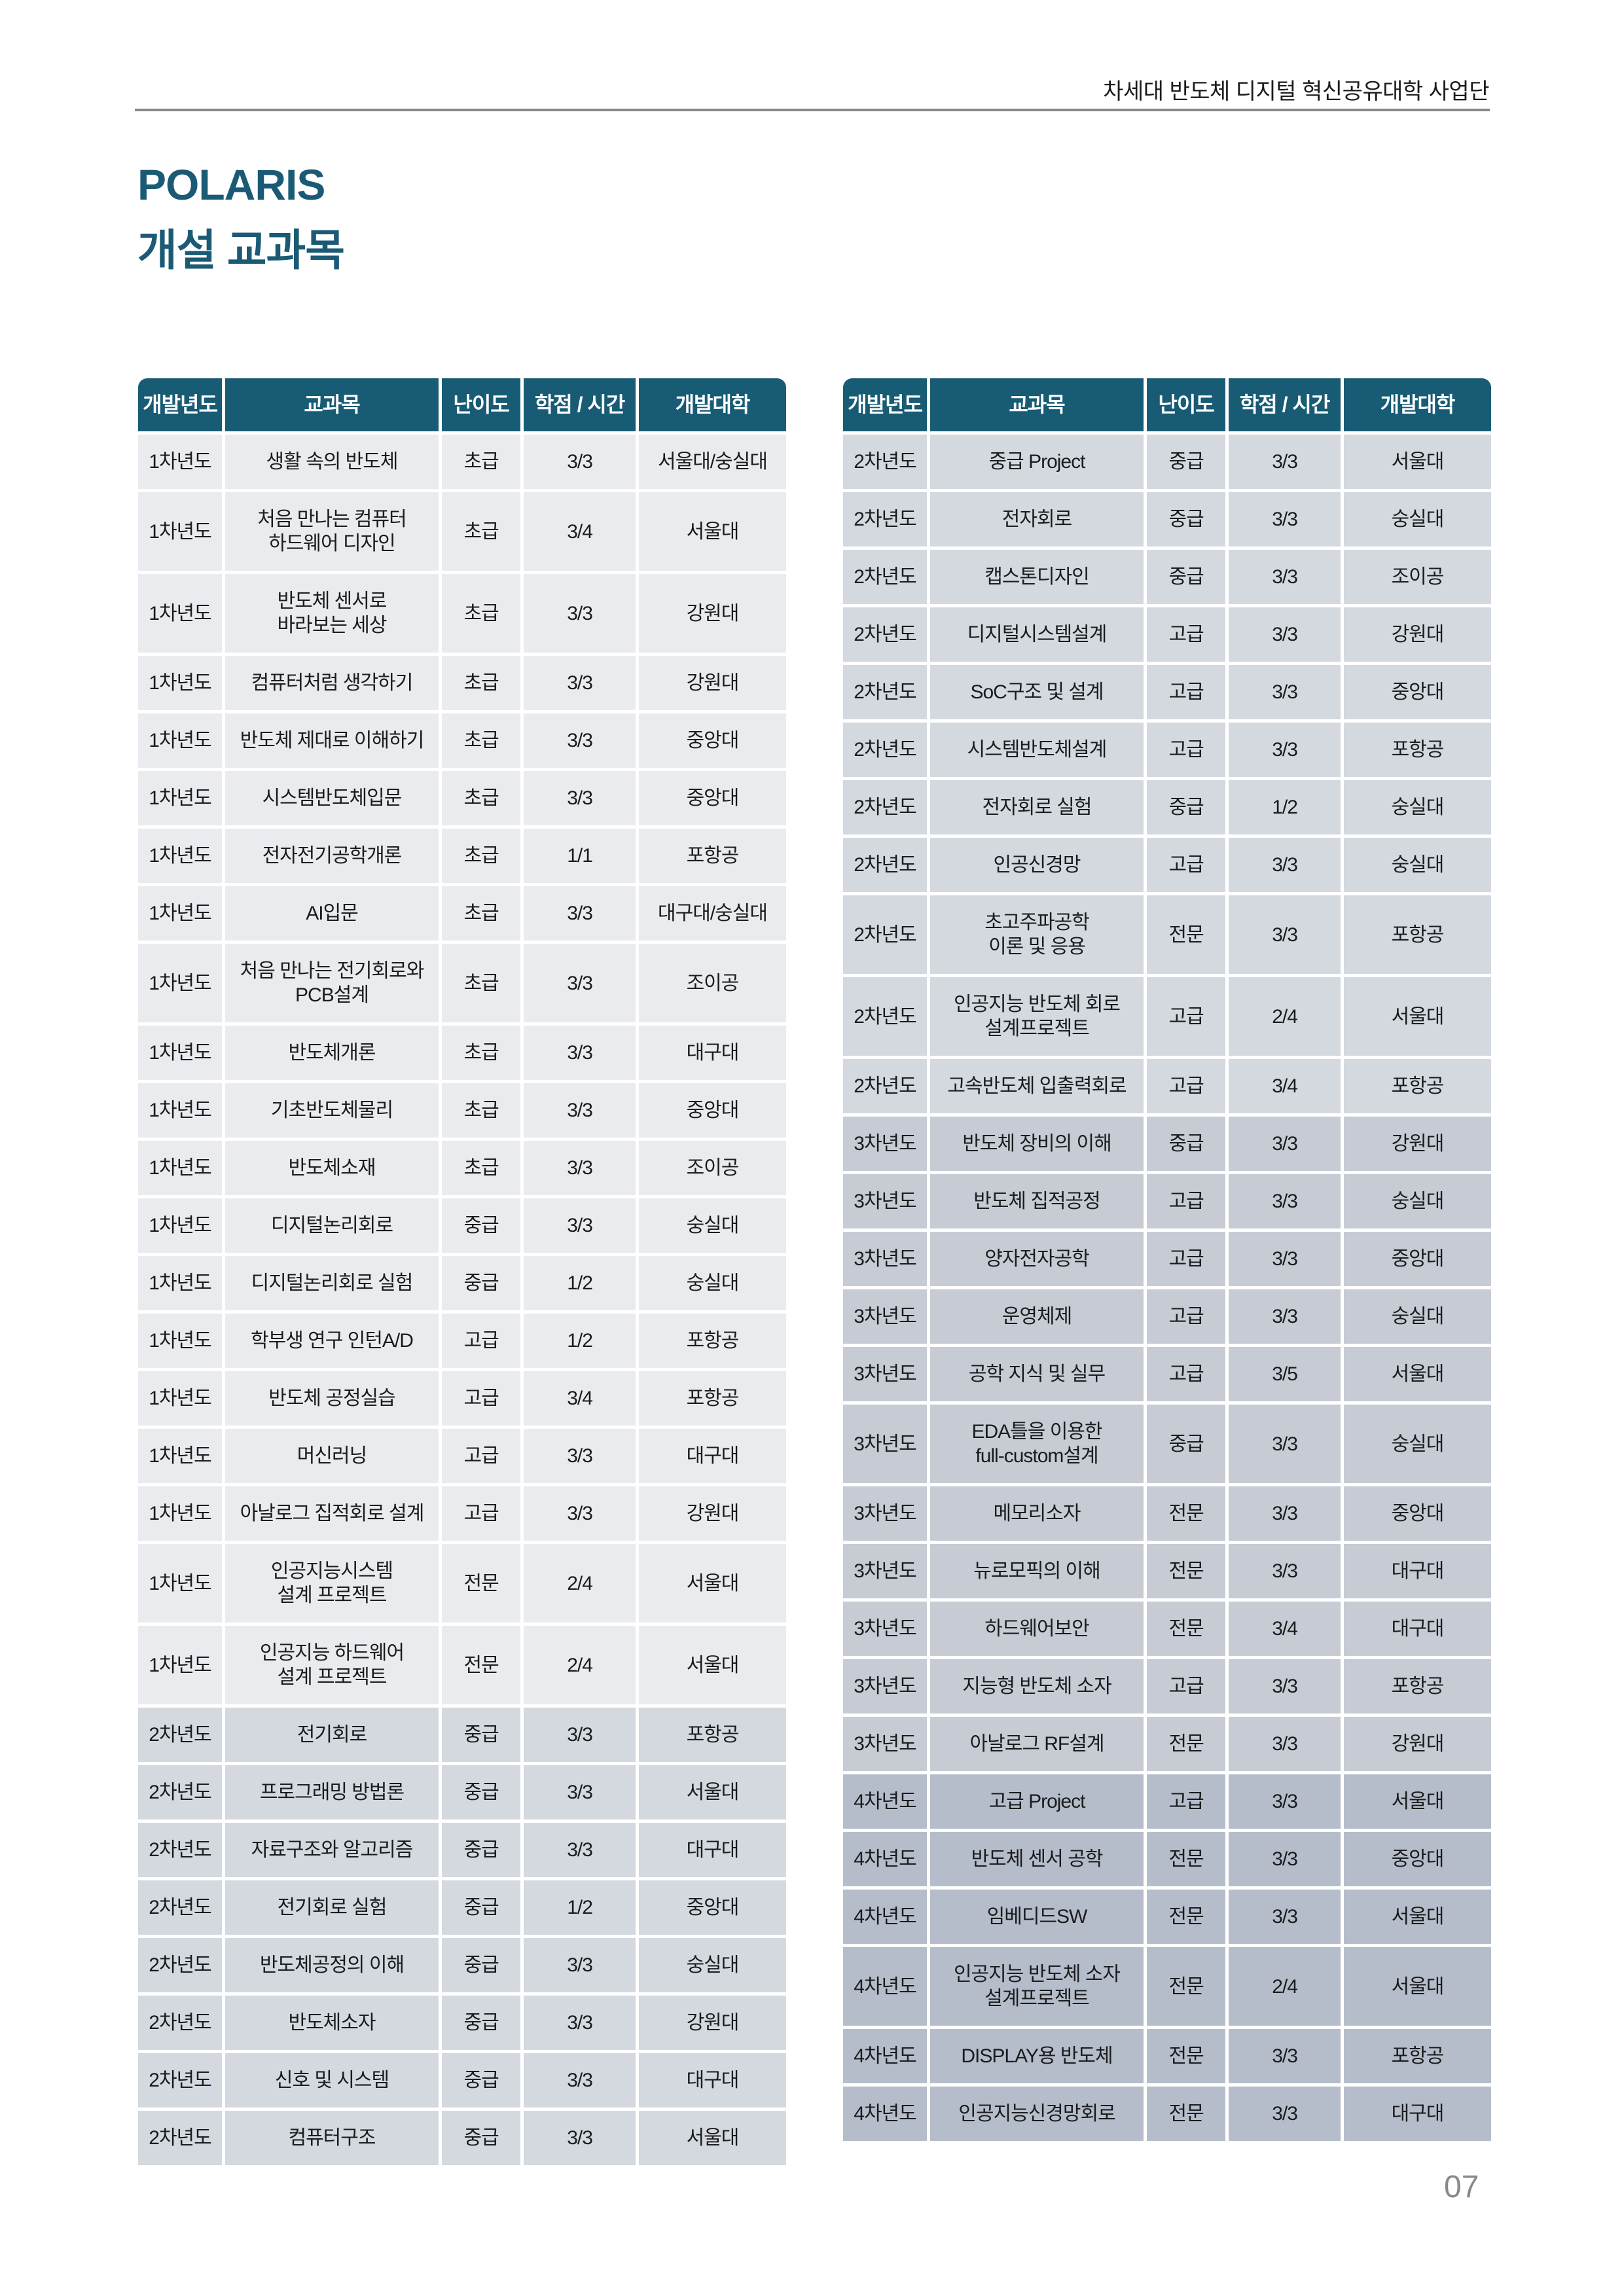 The image size is (1624, 2296). What do you see at coordinates (1296, 91) in the screenshot?
I see `program-name-note: 차세대 반도체 디지털 혁신공유대학 사업단` at bounding box center [1296, 91].